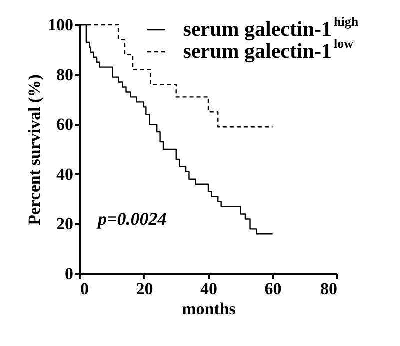 The width and height of the screenshot is (400, 346). Describe the element at coordinates (34, 150) in the screenshot. I see `y-axis-title: Percent survival (%)` at that location.